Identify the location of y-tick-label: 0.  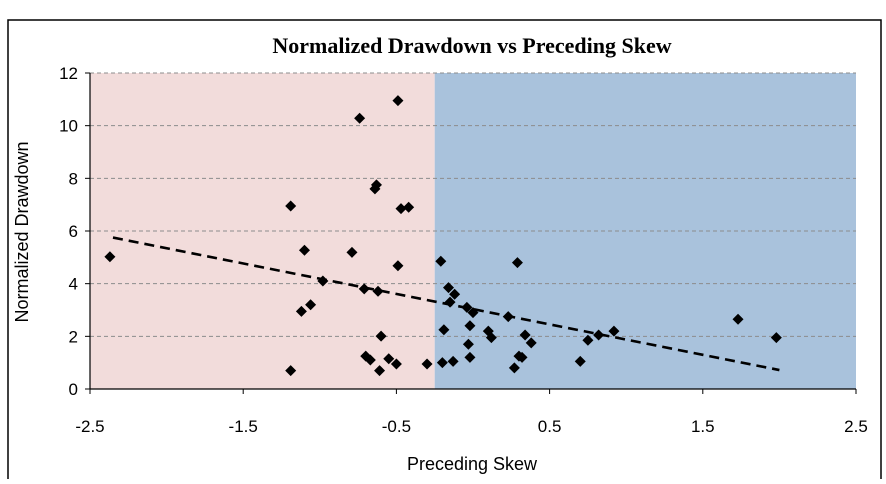
(73, 389).